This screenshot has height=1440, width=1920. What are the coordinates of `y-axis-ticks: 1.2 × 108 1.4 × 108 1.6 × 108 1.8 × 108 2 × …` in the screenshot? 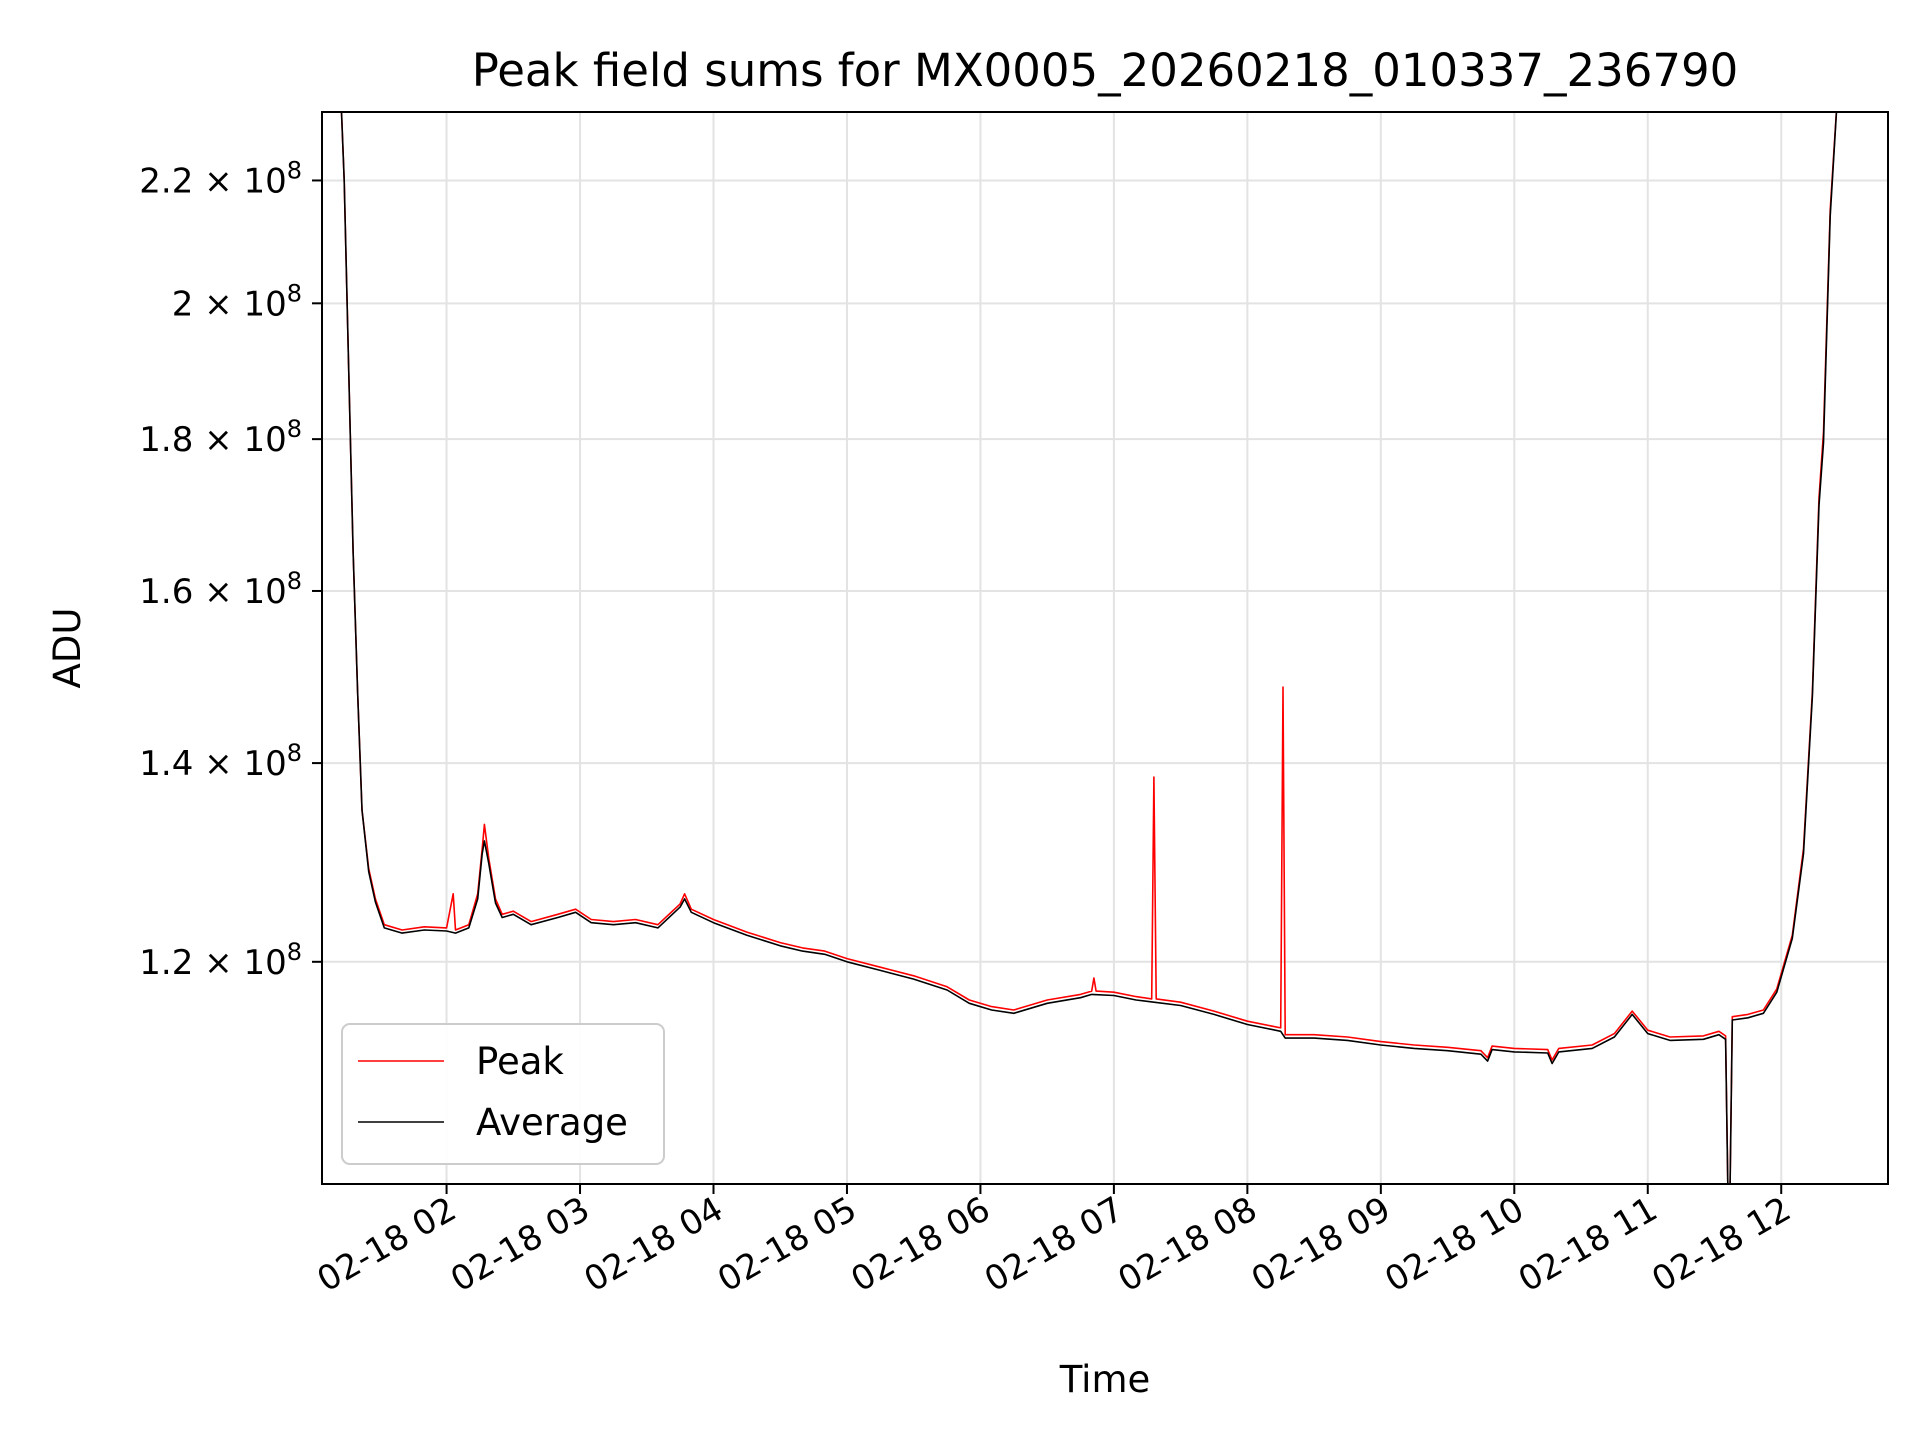 It's located at (230, 569).